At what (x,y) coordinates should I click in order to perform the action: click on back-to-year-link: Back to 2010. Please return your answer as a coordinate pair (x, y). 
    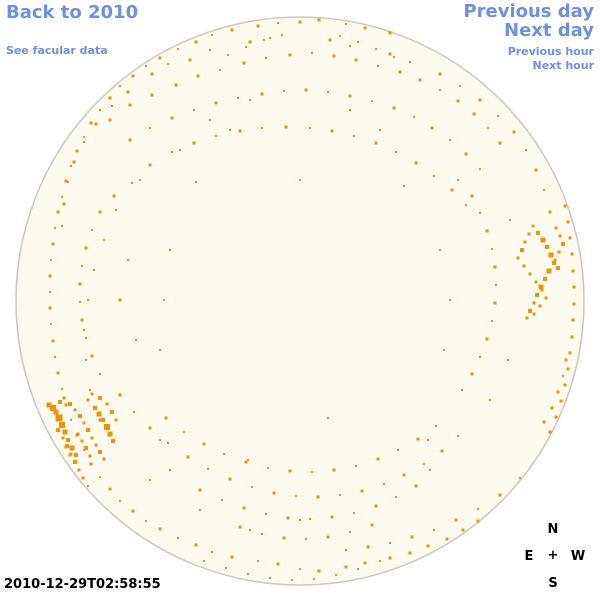
    Looking at the image, I should click on (72, 12).